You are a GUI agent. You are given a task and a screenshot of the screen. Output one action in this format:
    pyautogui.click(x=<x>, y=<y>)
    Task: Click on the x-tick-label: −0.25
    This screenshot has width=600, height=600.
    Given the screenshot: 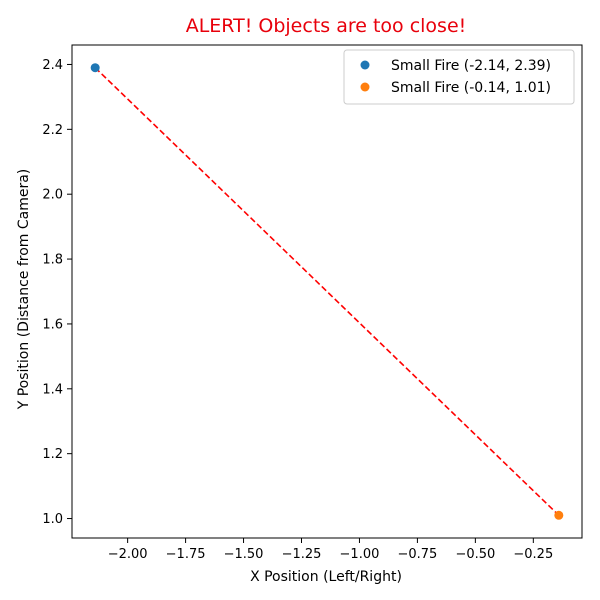 What is the action you would take?
    pyautogui.click(x=533, y=554)
    